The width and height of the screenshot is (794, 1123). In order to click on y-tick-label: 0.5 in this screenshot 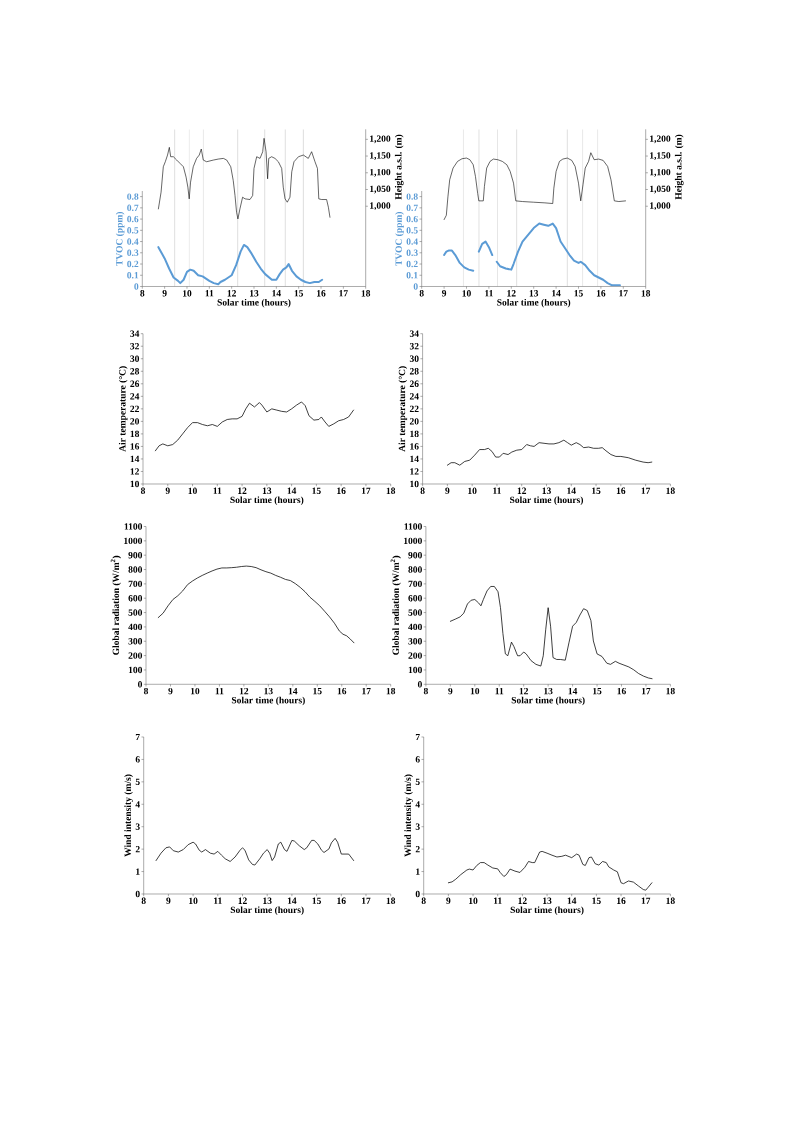, I will do `click(412, 230)`.